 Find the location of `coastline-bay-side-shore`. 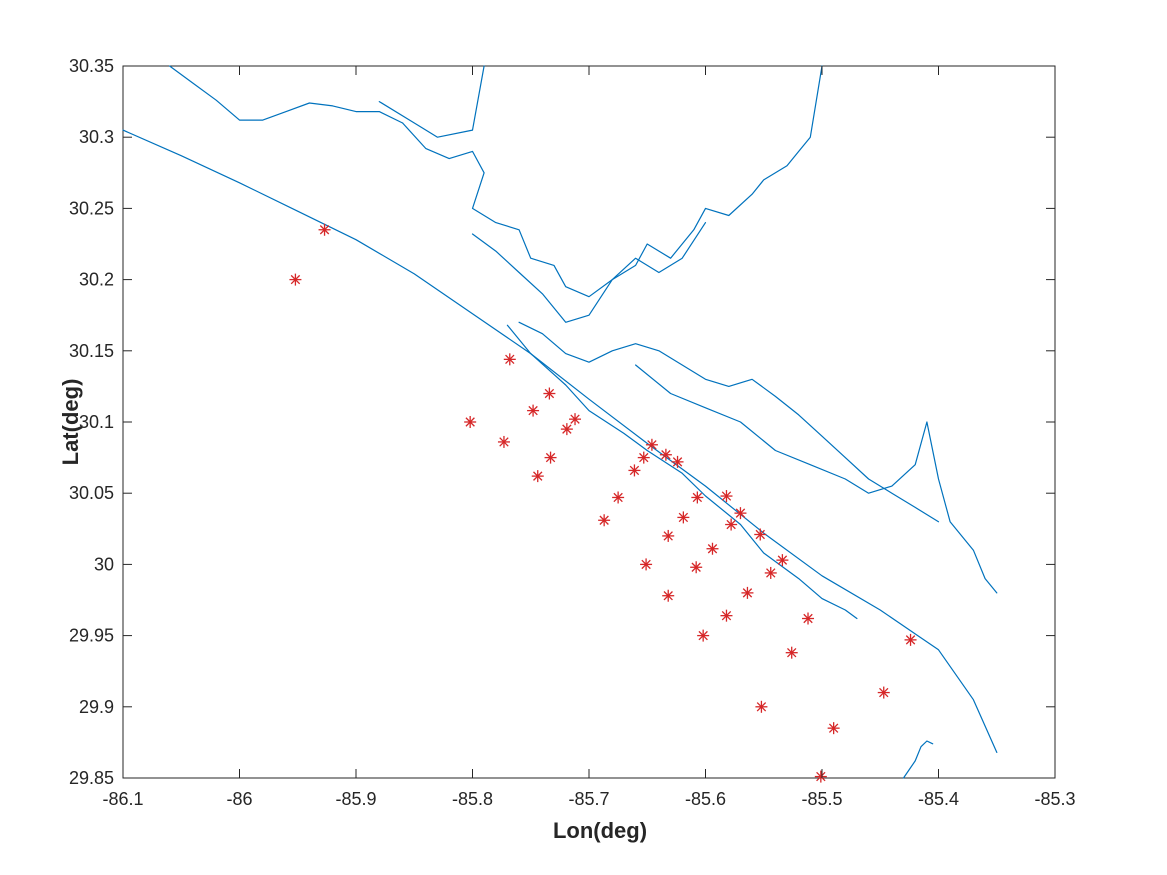

coastline-bay-side-shore is located at coordinates (682, 472).